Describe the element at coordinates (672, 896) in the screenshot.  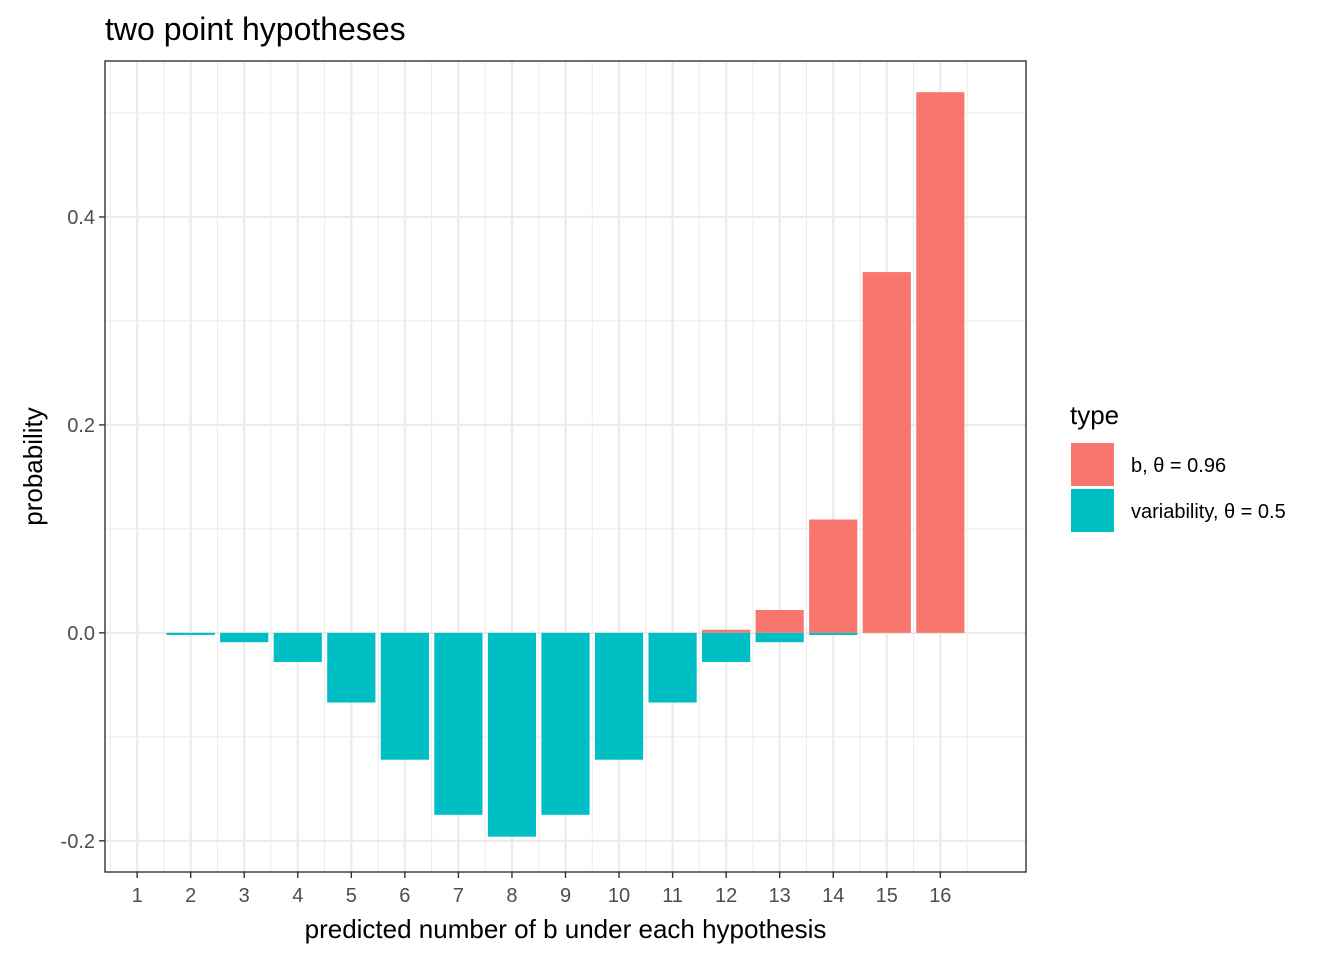
I see `x-tick-label: 11` at that location.